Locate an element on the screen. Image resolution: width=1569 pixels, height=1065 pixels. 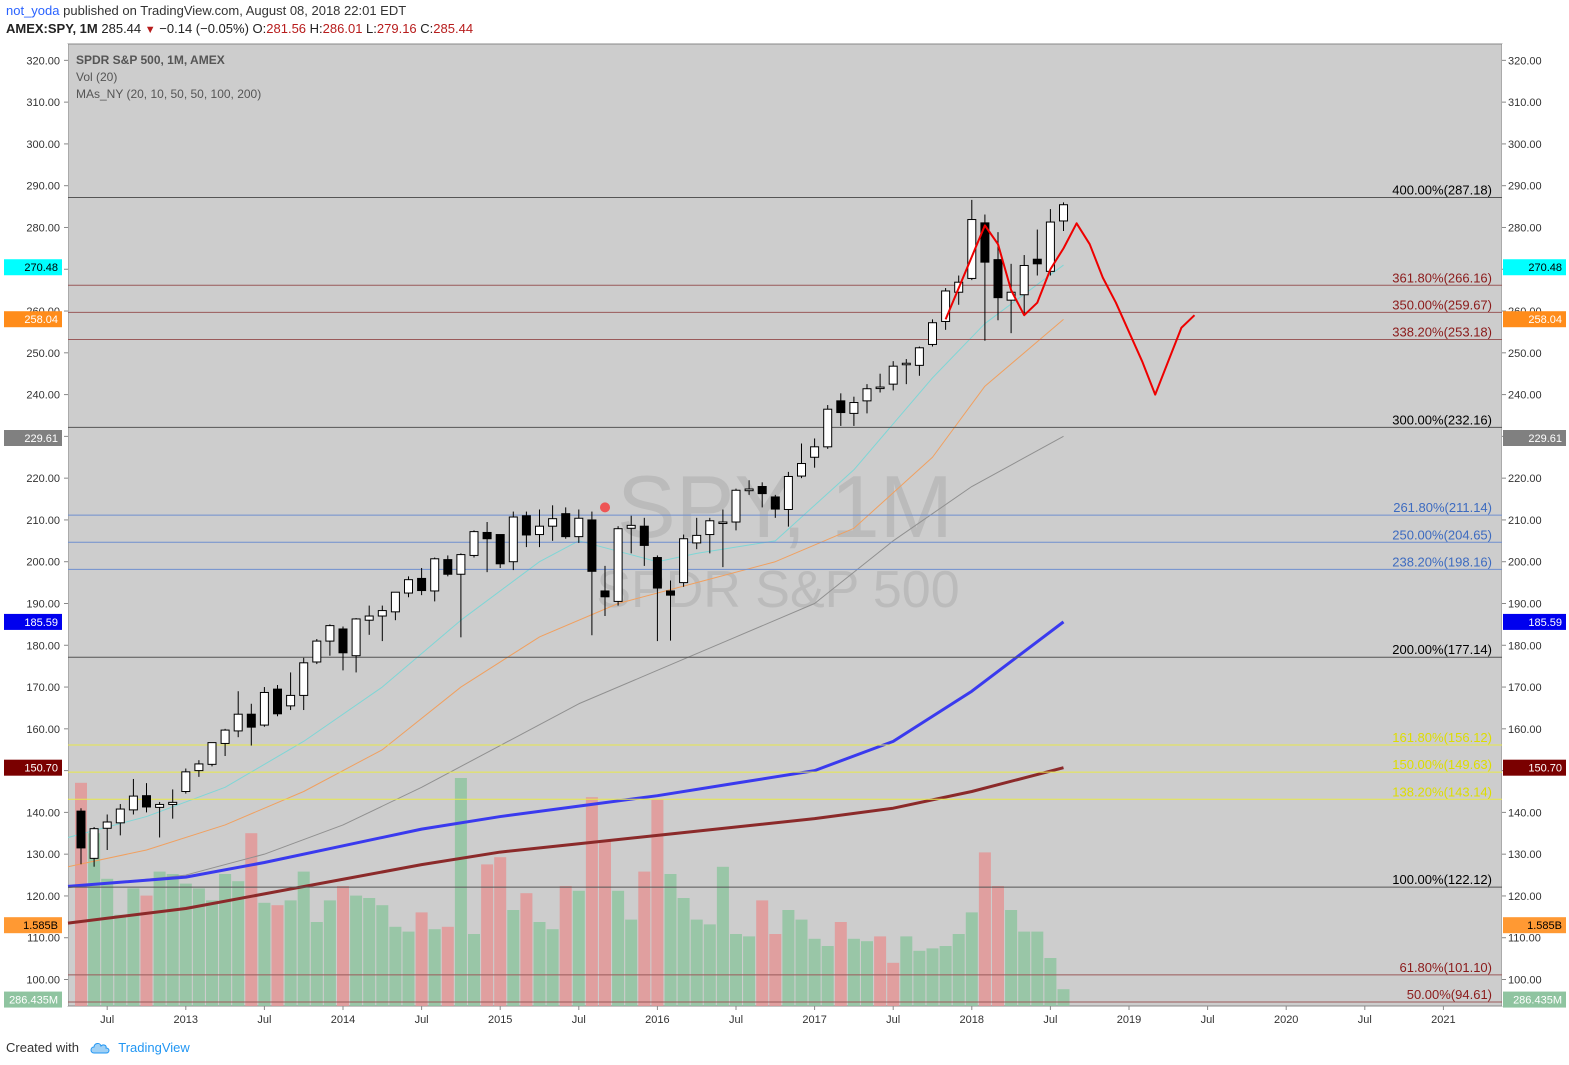
projection-layer is located at coordinates (898, 367).